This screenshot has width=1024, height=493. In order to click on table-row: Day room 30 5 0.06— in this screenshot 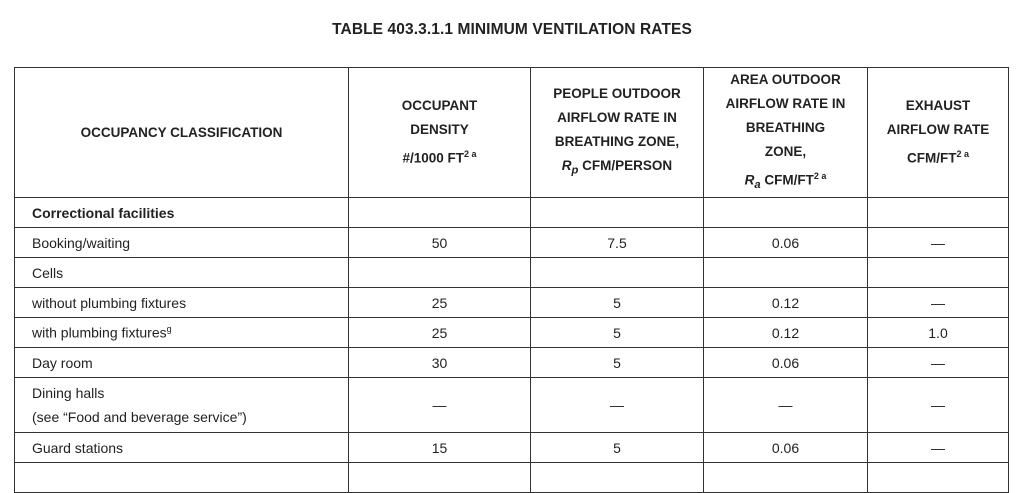, I will do `click(511, 363)`.